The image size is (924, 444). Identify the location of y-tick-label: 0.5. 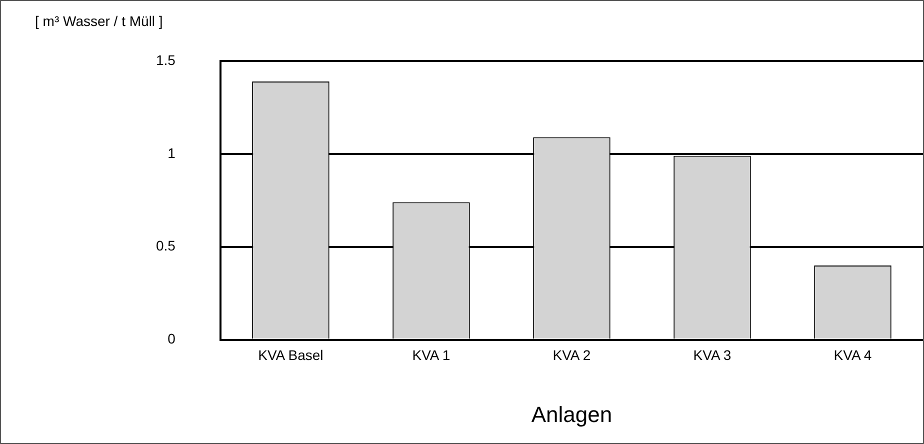
(166, 246).